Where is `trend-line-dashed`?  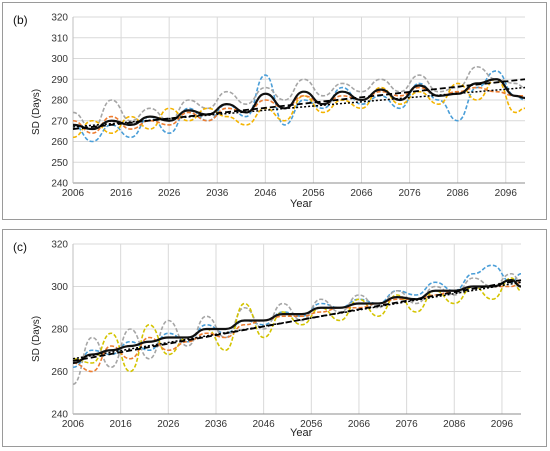 trend-line-dashed is located at coordinates (299, 104).